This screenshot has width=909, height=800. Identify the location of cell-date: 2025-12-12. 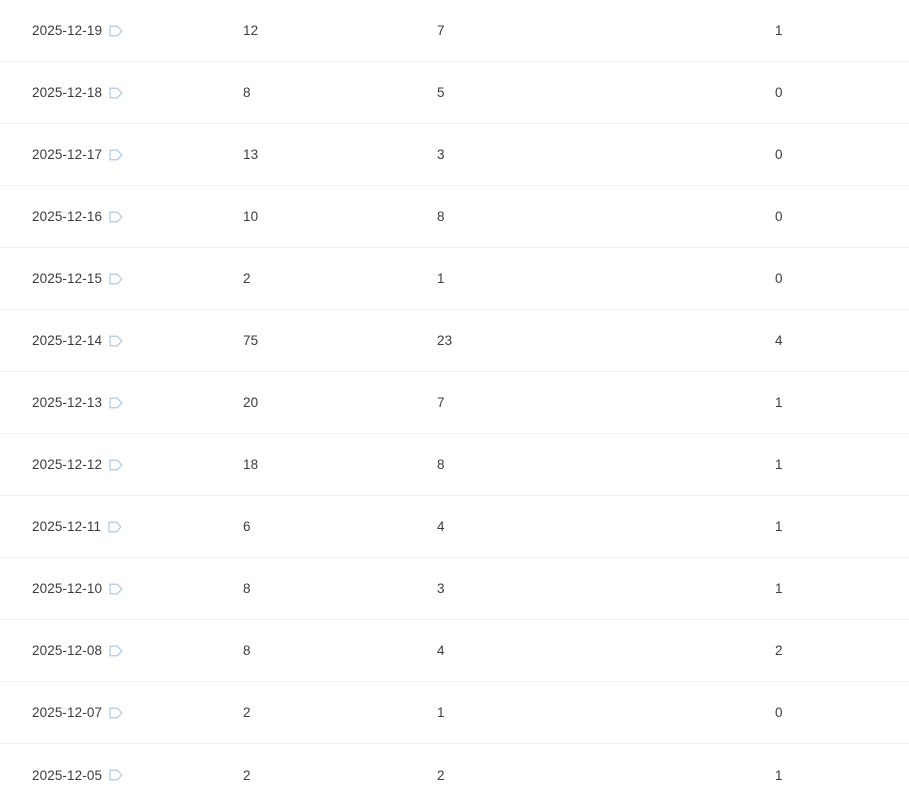
(121, 464).